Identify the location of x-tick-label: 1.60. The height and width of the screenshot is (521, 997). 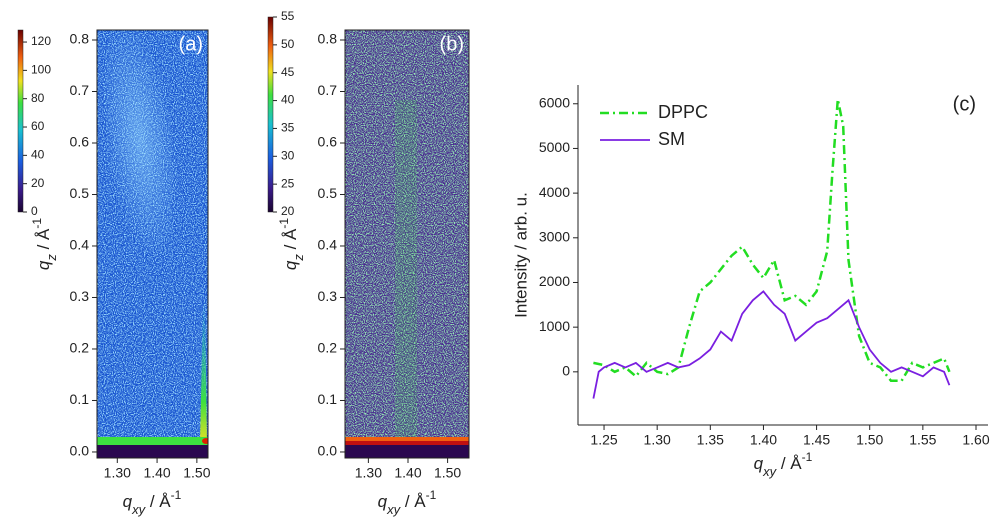
(975, 440).